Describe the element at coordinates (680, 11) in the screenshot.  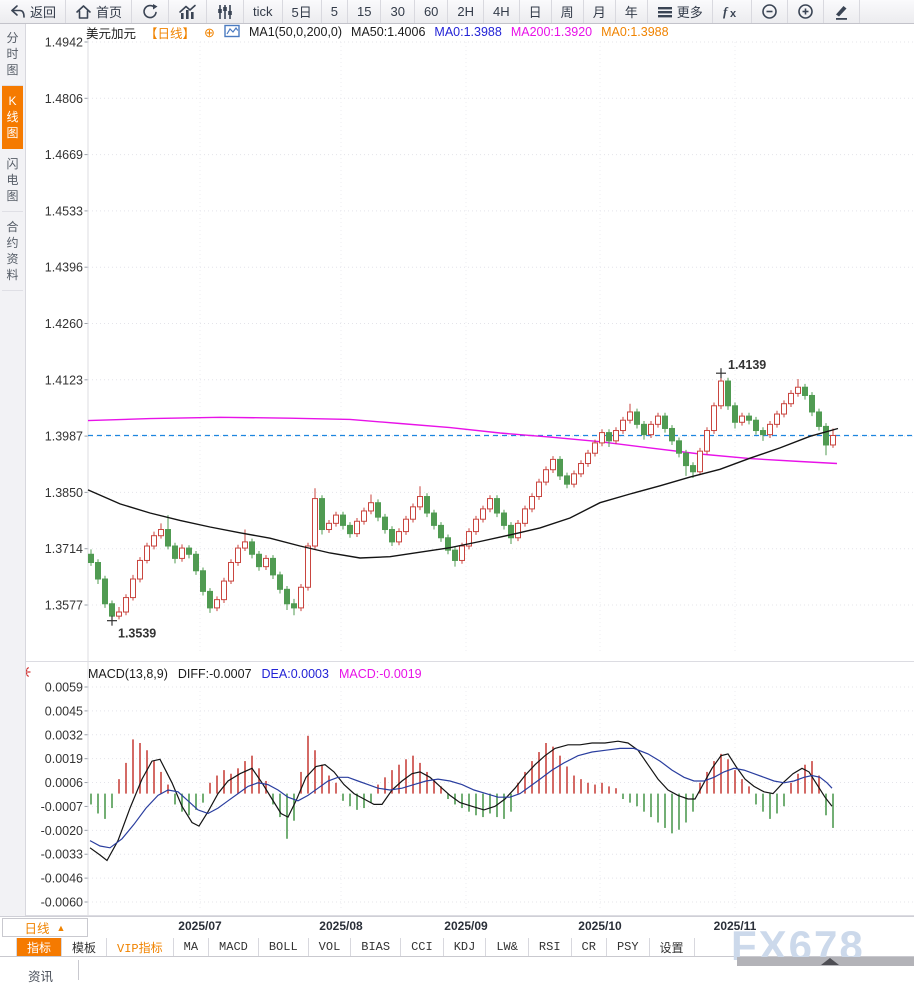
I see `toolbar-more-button: 更多` at that location.